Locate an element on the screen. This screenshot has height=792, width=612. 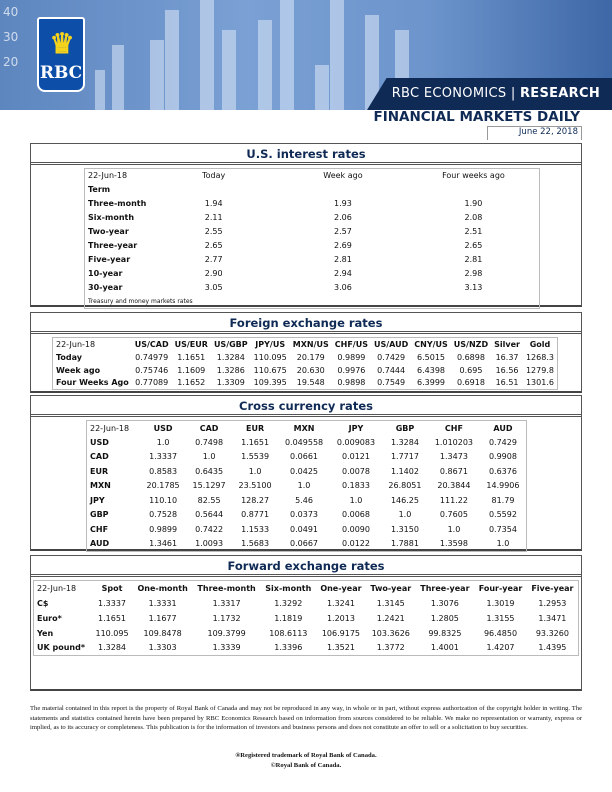
table-cell: CHF is located at coordinates (99, 529).